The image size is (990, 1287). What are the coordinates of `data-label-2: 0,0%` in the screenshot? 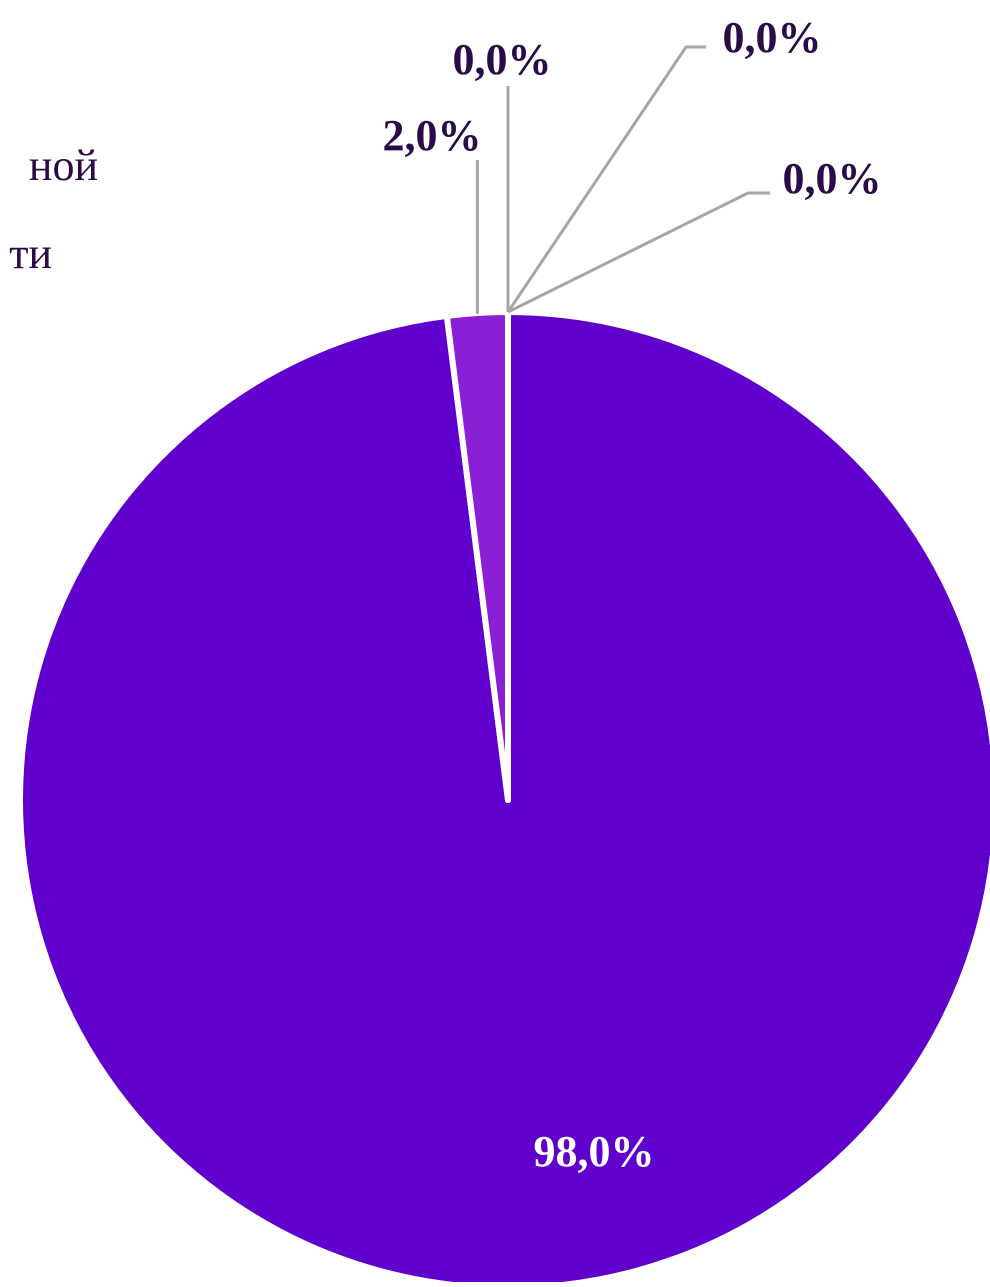 It's located at (502, 59).